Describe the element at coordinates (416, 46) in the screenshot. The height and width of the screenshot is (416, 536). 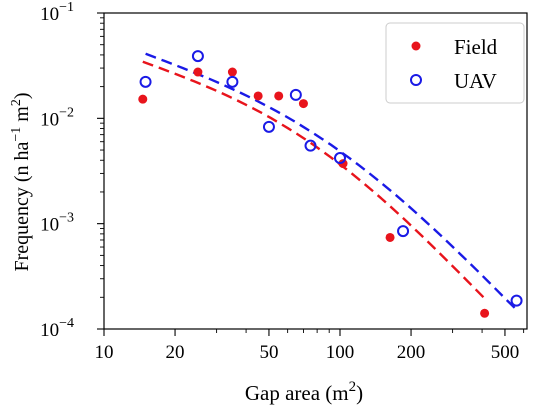
I see `legend-field-marker` at that location.